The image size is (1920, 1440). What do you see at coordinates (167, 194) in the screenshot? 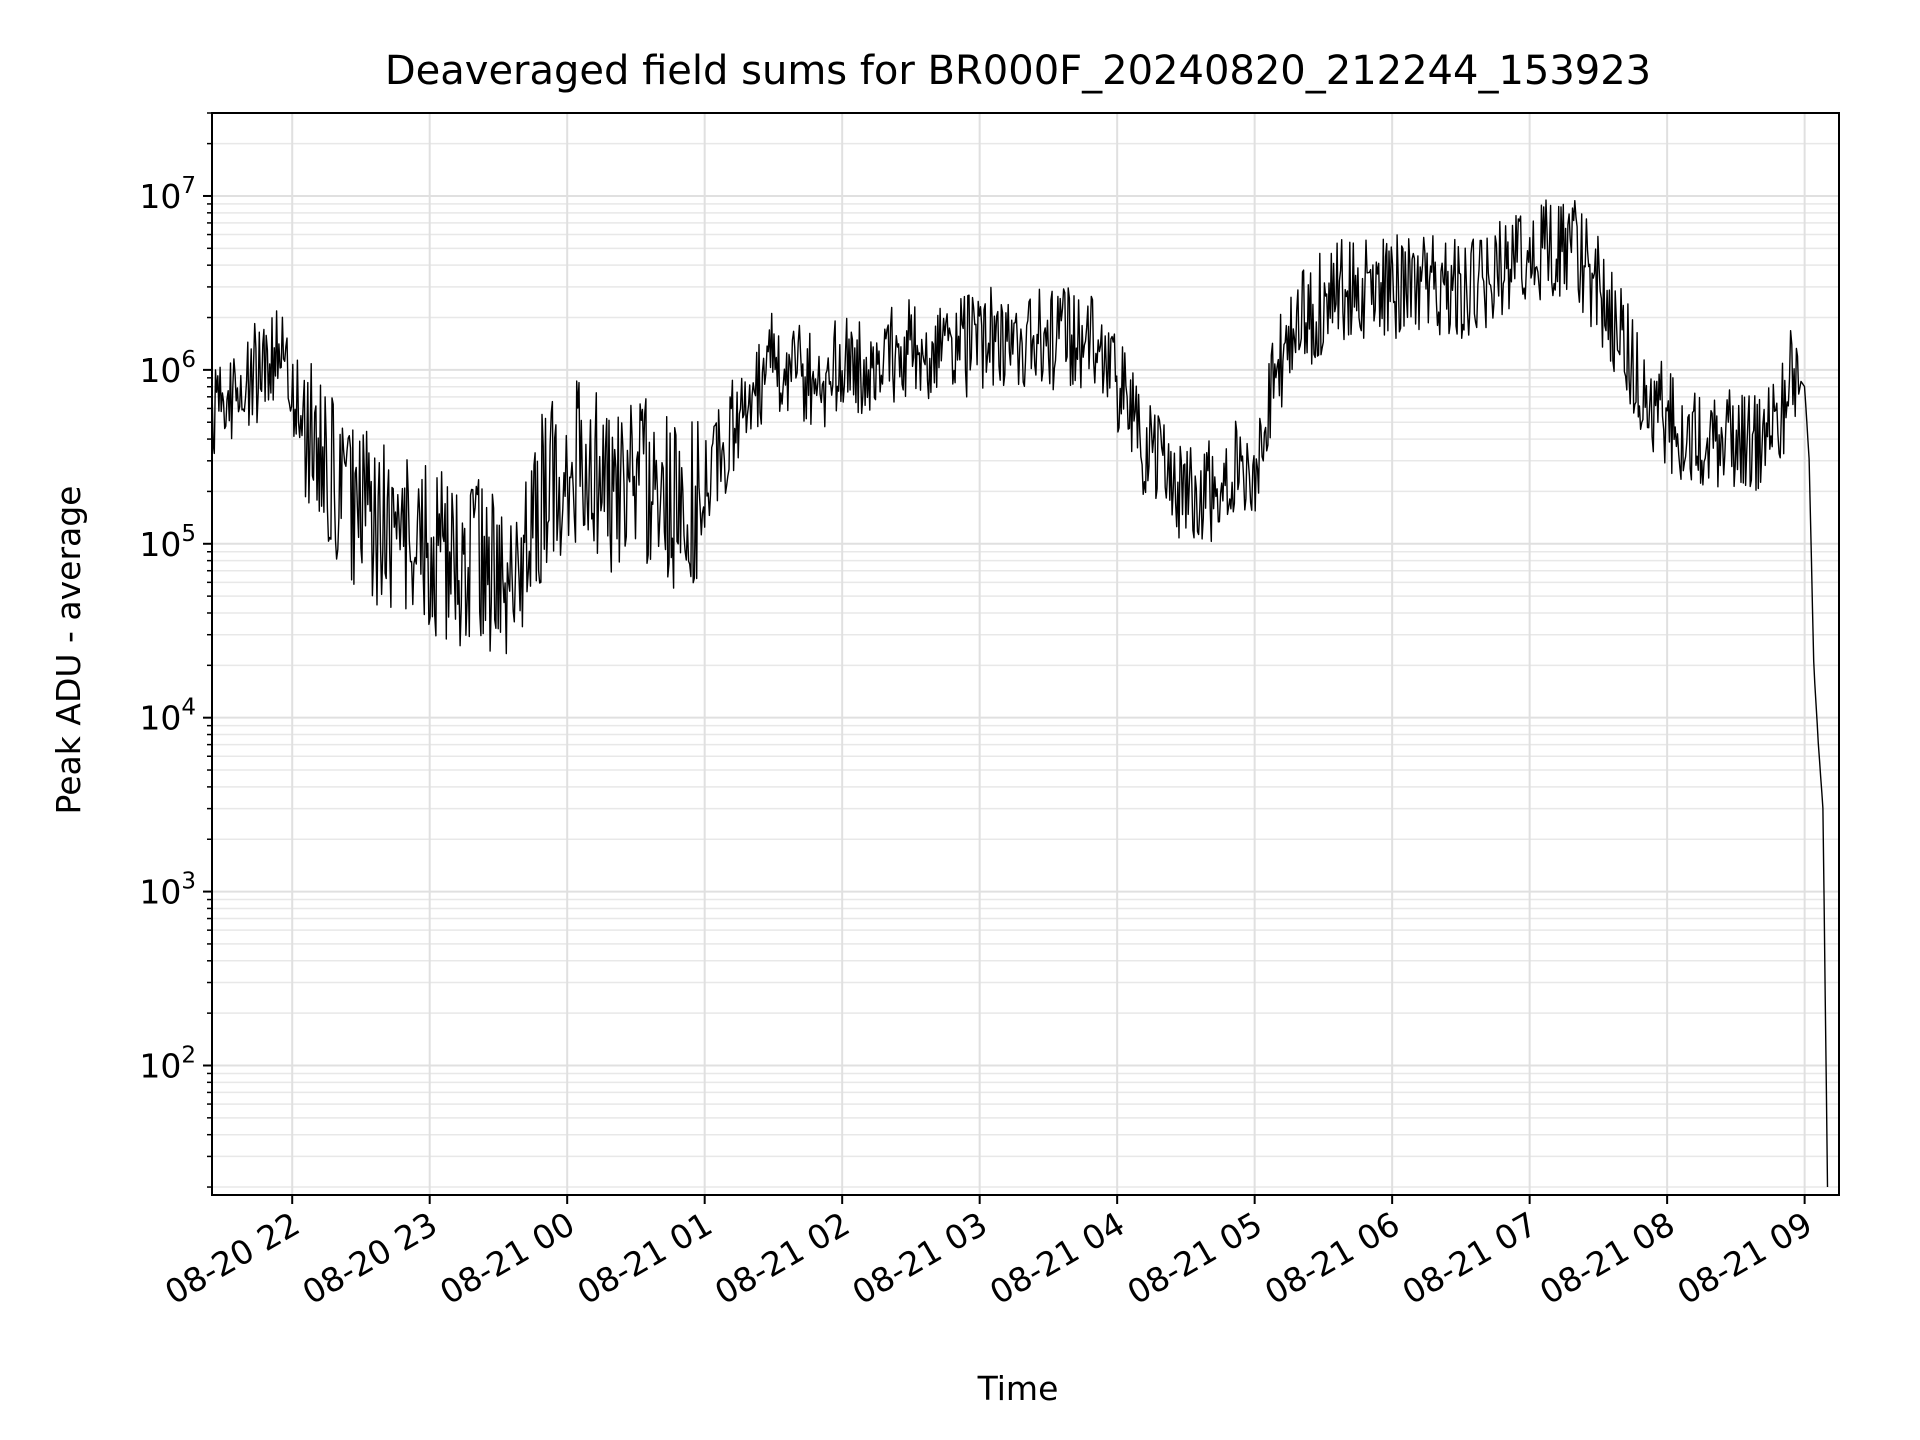
I see `y-tick-label: 107` at bounding box center [167, 194].